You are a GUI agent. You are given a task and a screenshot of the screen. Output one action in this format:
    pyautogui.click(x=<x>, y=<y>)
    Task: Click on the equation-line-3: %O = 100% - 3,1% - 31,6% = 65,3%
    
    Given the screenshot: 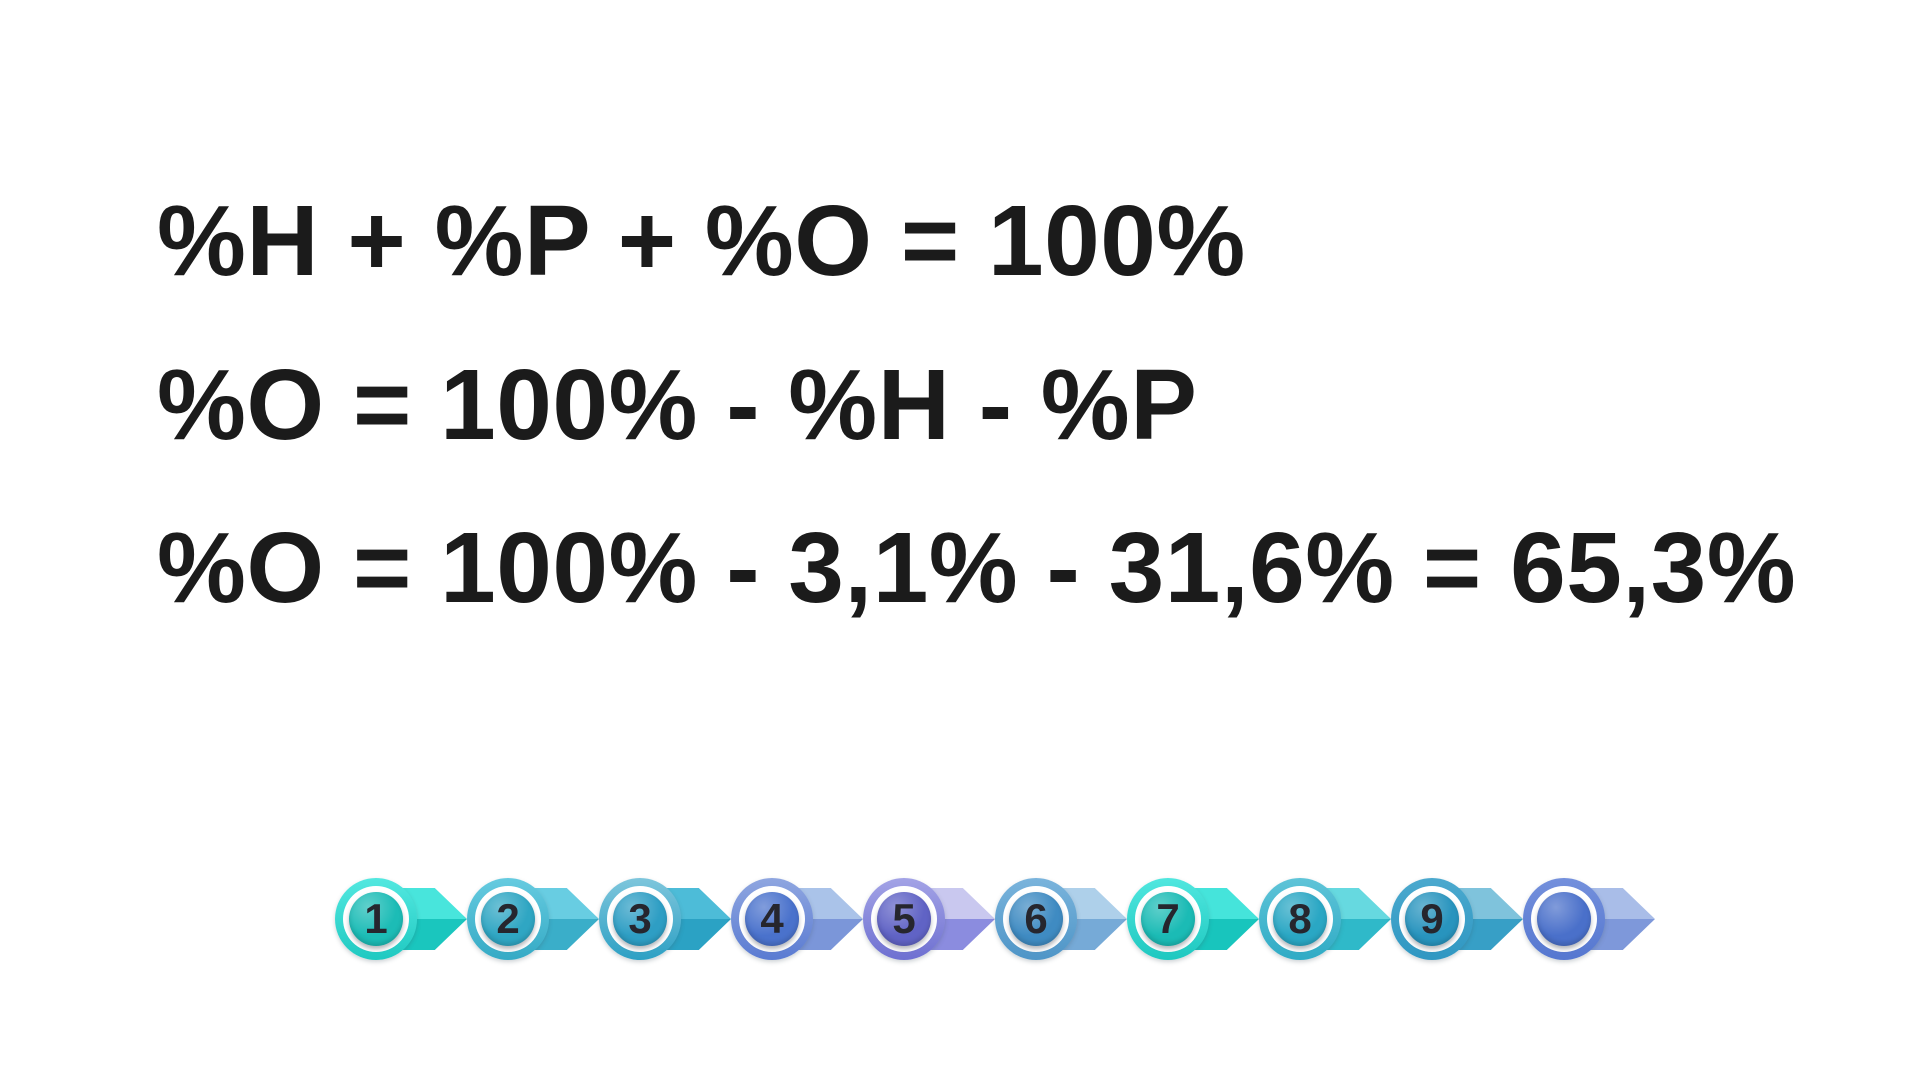 What is the action you would take?
    pyautogui.click(x=977, y=568)
    